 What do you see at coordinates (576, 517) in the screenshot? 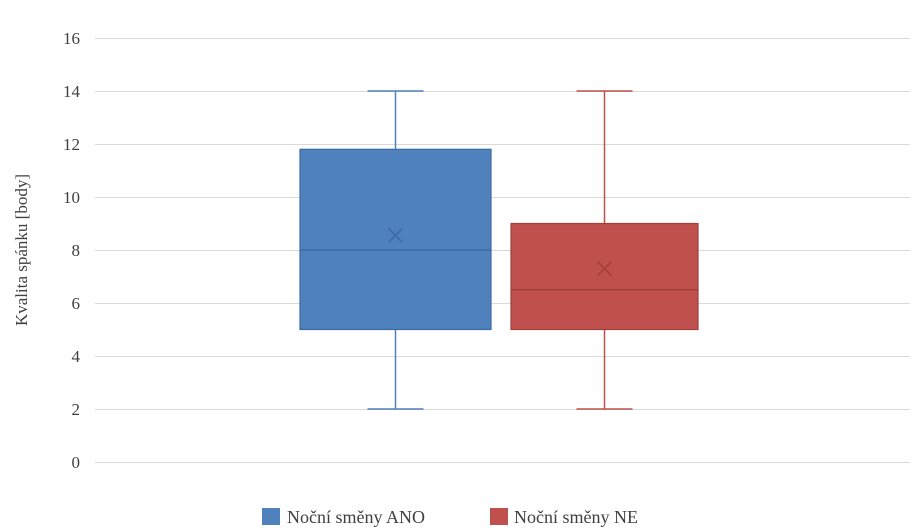
I see `legend-label: Noční směny NE` at bounding box center [576, 517].